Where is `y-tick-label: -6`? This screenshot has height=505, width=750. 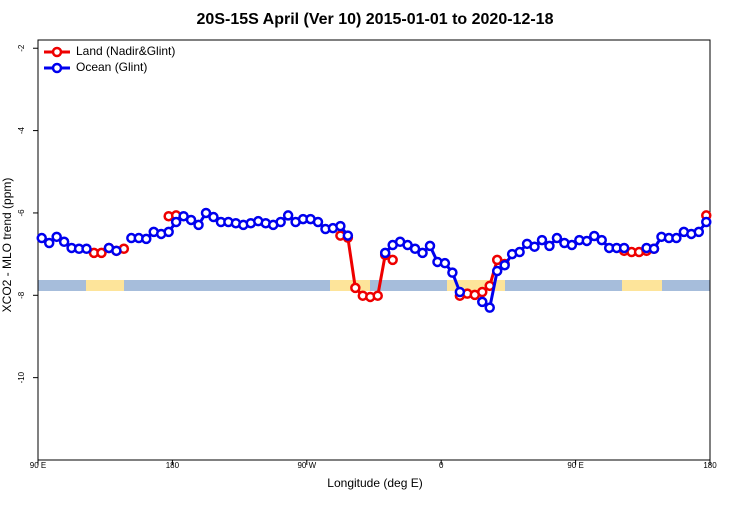 y-tick-label: -6 is located at coordinates (21, 213).